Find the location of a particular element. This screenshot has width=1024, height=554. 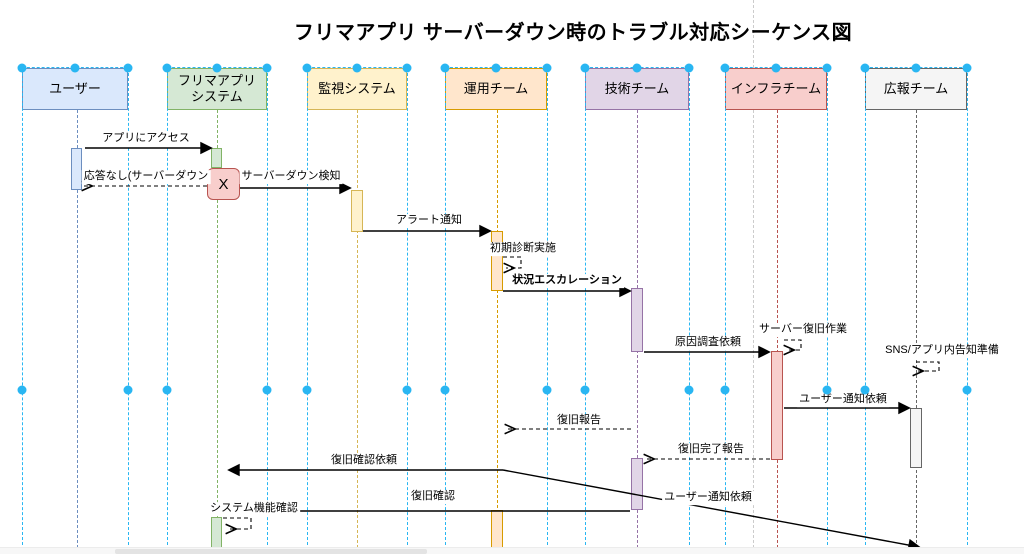

participant-tech-team: 技術チーム is located at coordinates (637, 89).